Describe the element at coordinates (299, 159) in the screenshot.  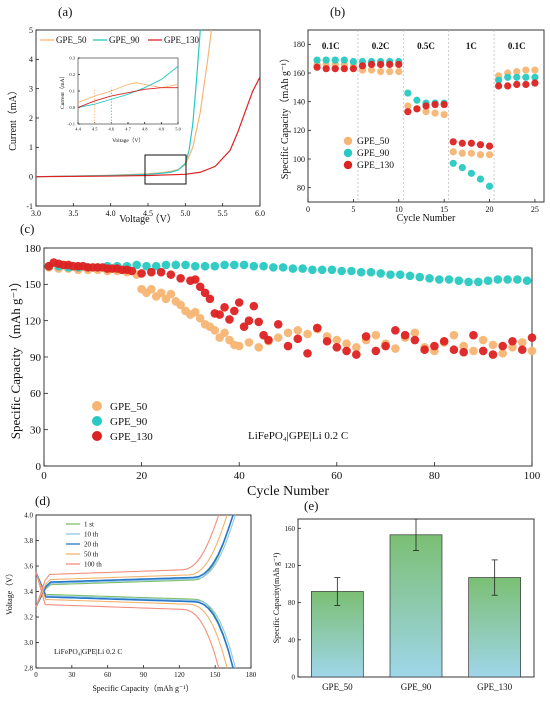
I see `panel-b-ytick-label: 100` at that location.